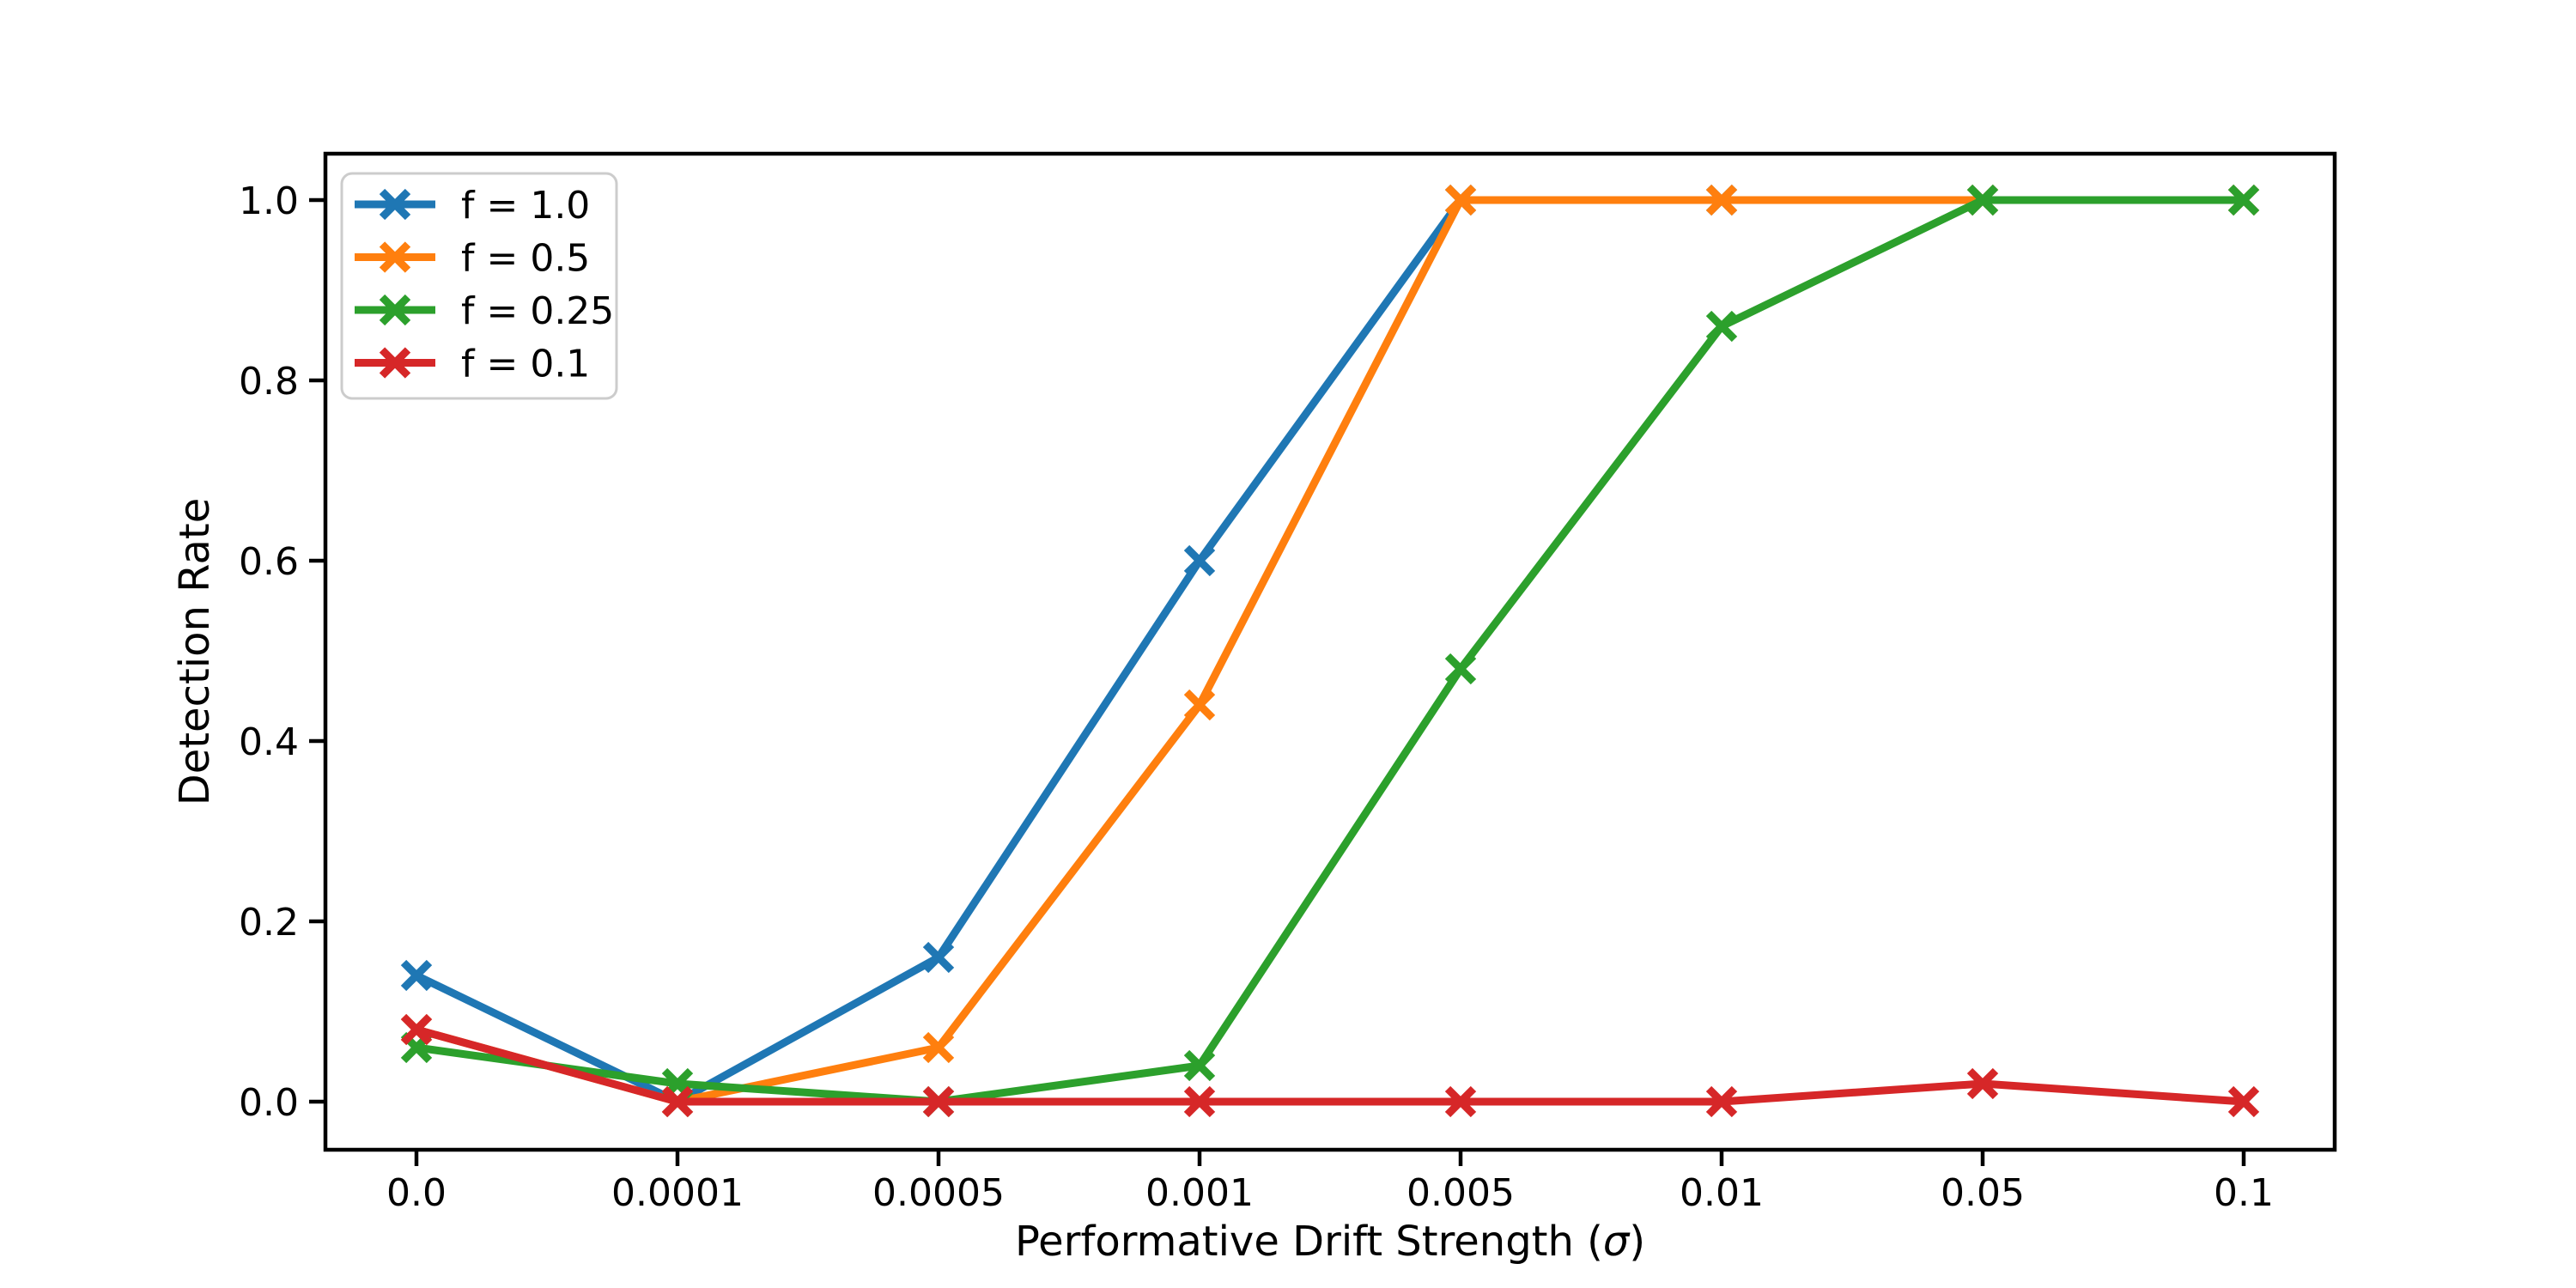  I want to click on y-tick-label: 0.2, so click(269, 923).